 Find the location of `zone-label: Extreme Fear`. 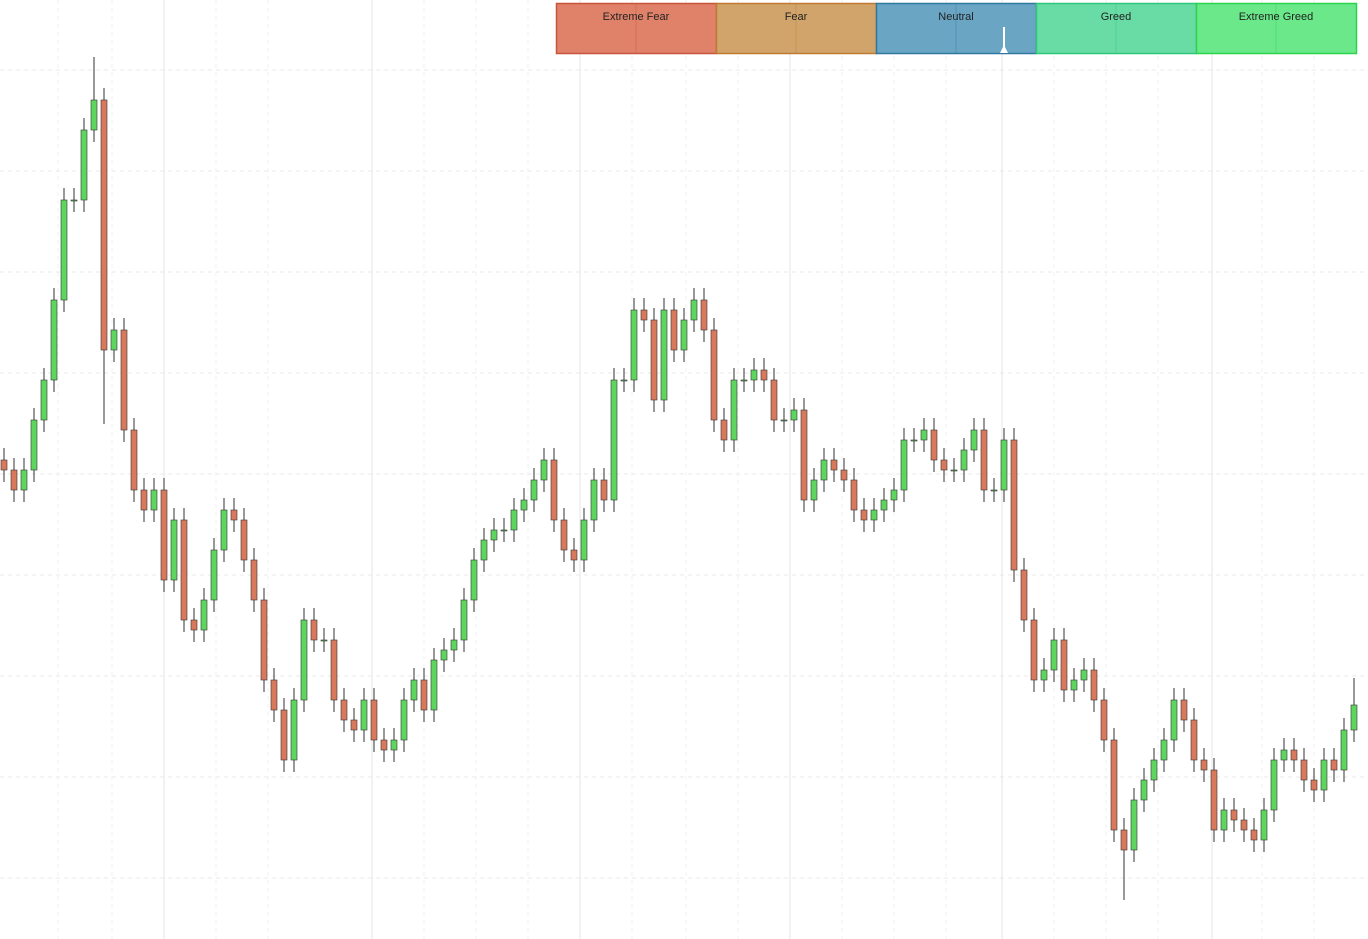

zone-label: Extreme Fear is located at coordinates (636, 17).